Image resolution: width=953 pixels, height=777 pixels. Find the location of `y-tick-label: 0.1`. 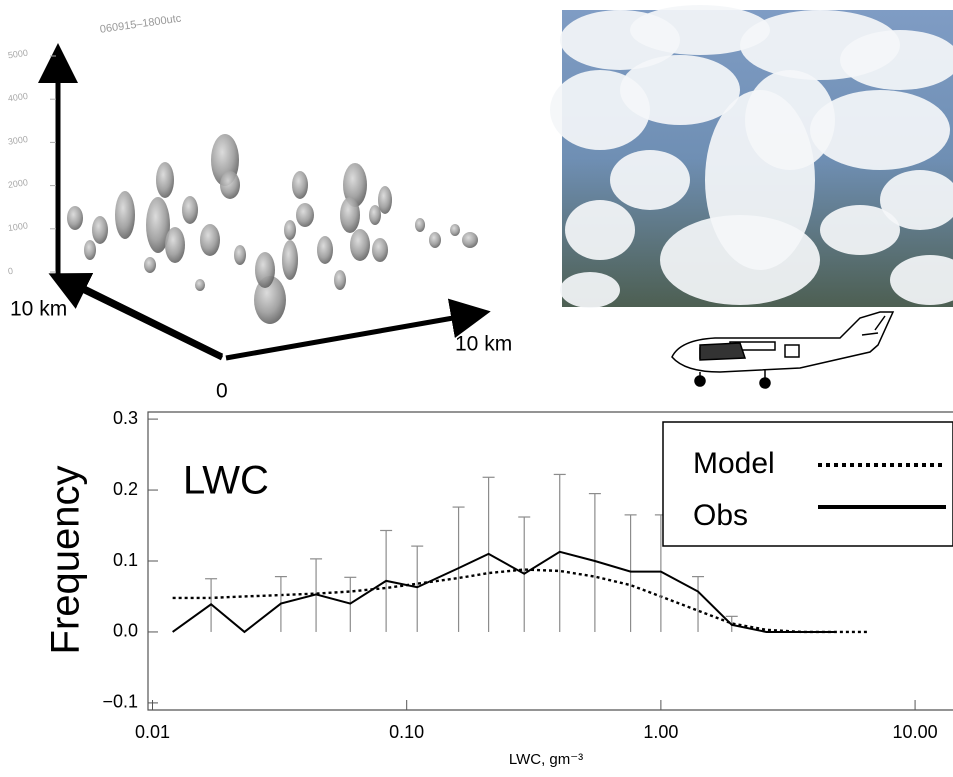

y-tick-label: 0.1 is located at coordinates (125, 560).